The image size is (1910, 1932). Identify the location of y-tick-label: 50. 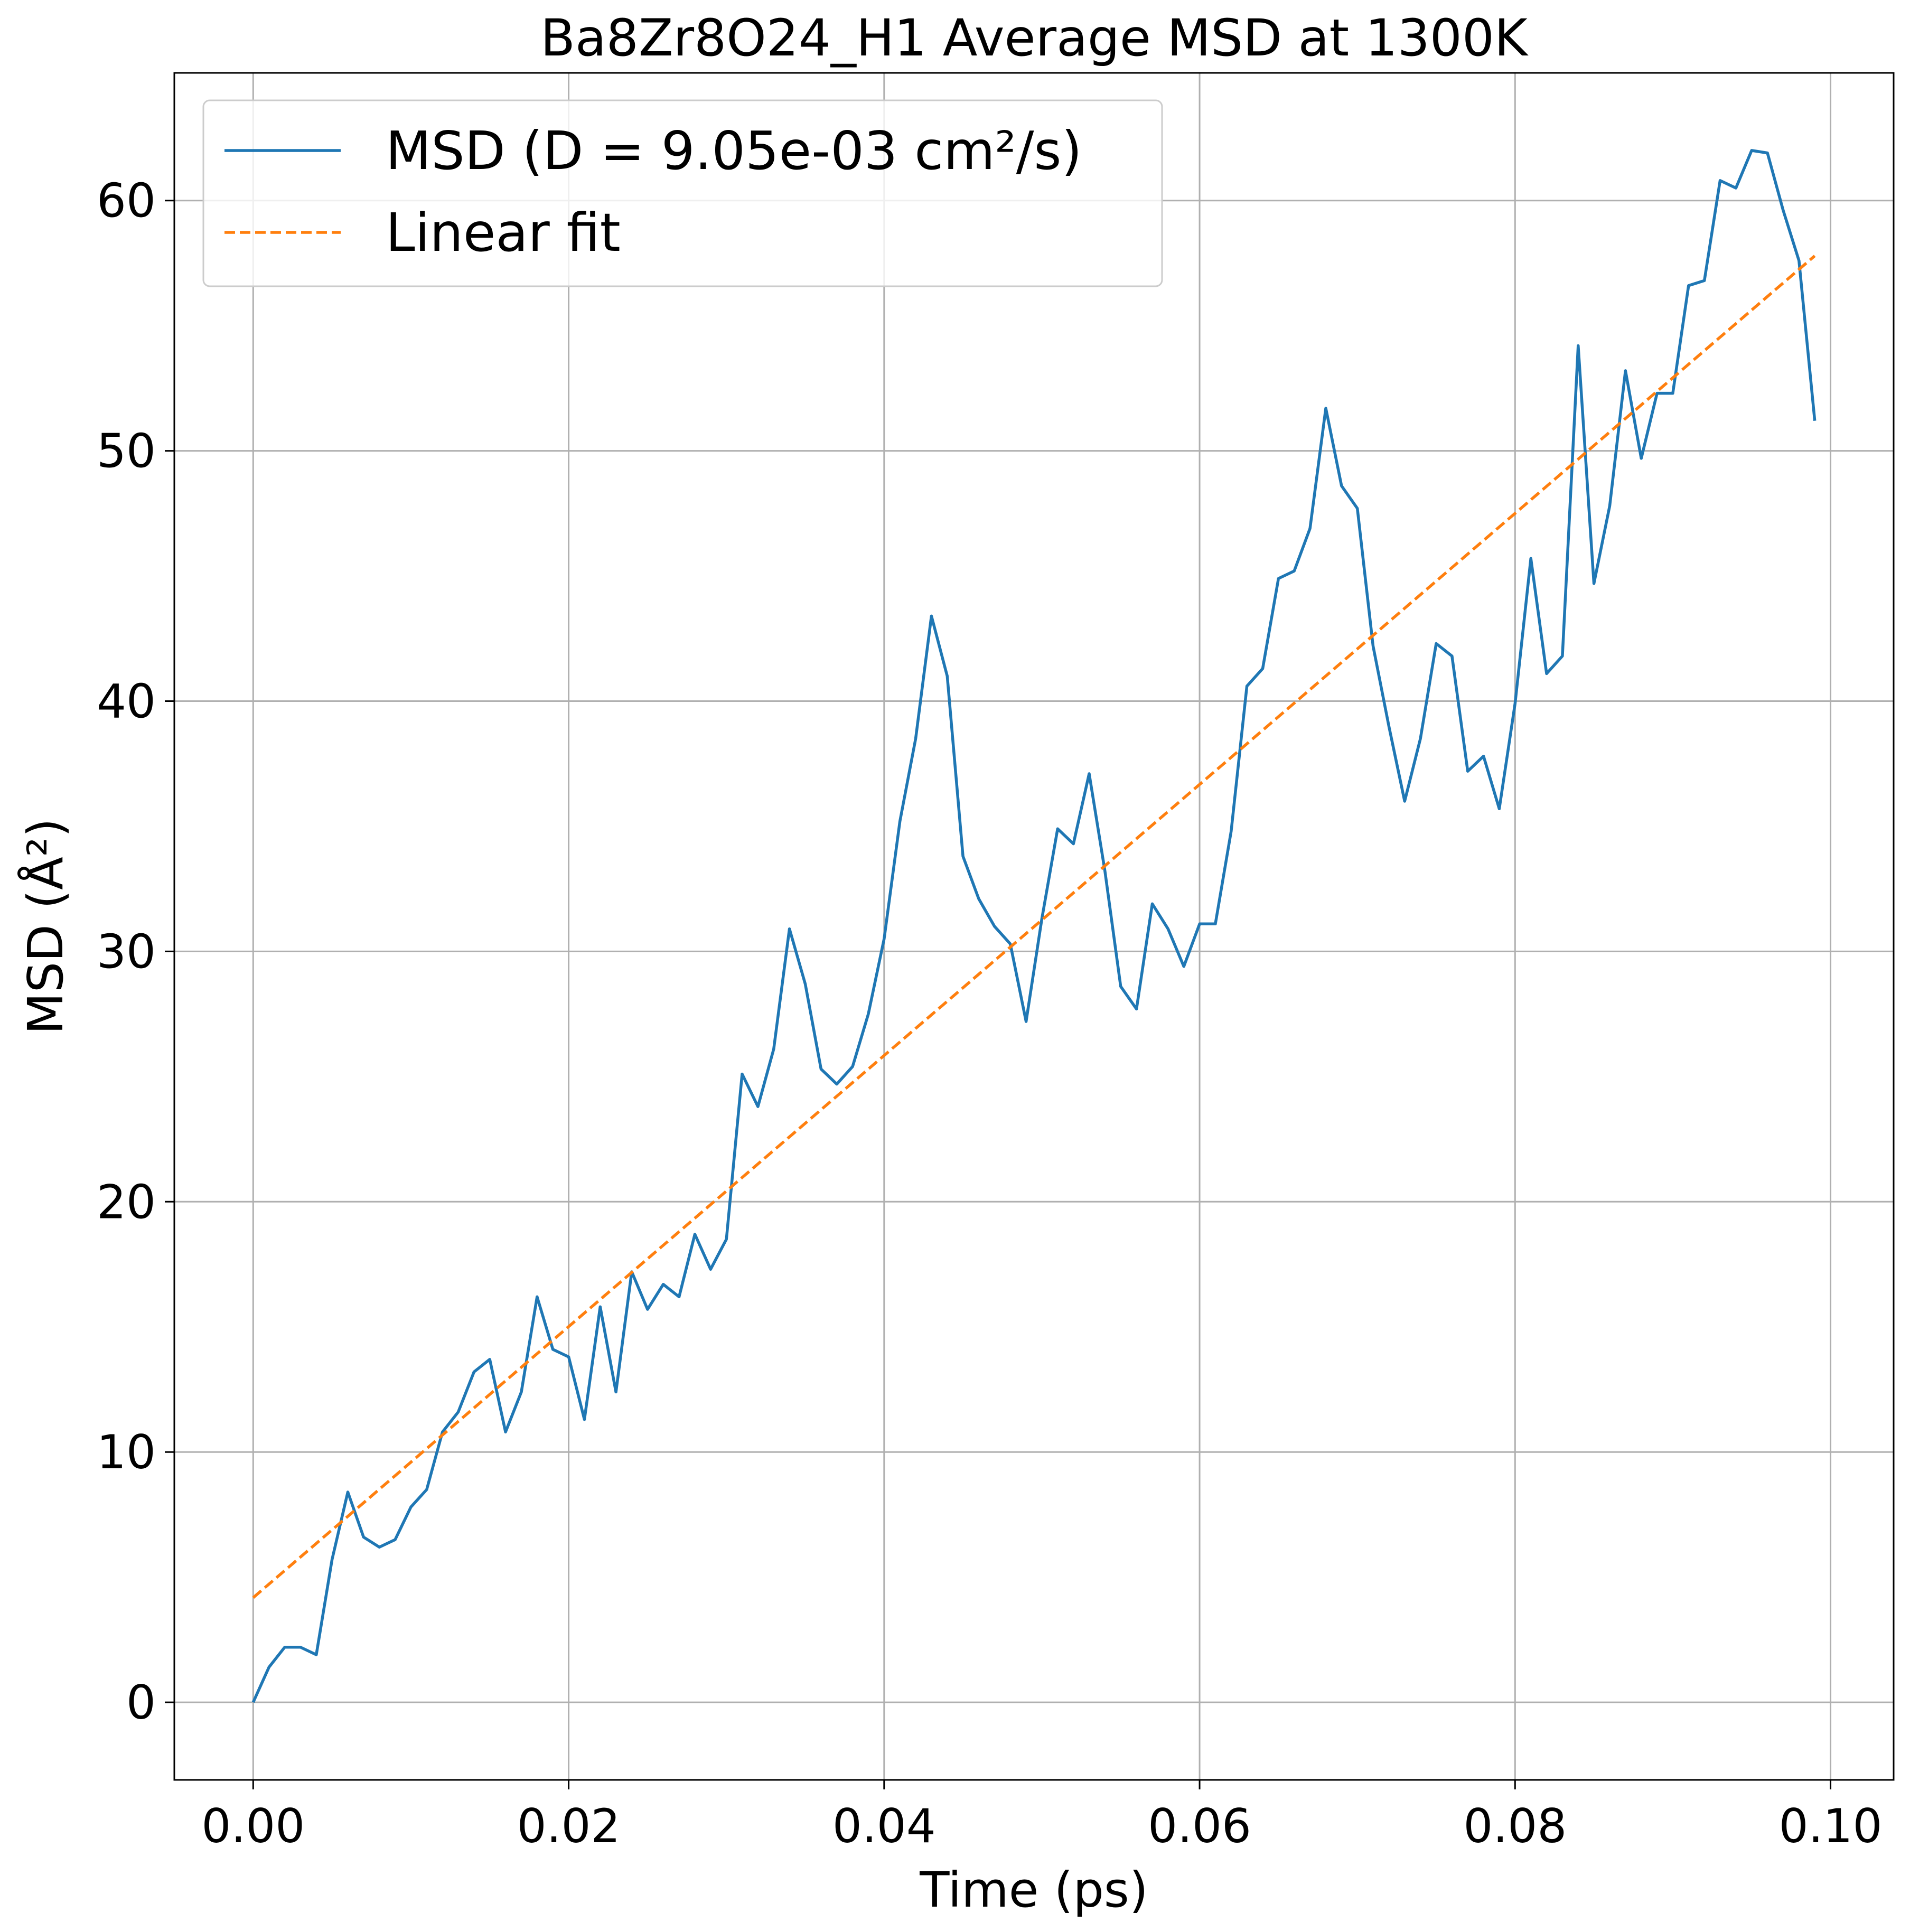
(126, 451).